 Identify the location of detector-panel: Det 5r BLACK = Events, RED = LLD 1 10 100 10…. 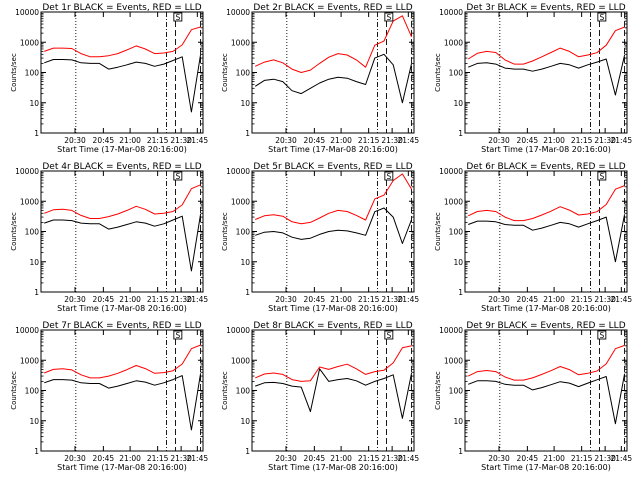
(320, 237).